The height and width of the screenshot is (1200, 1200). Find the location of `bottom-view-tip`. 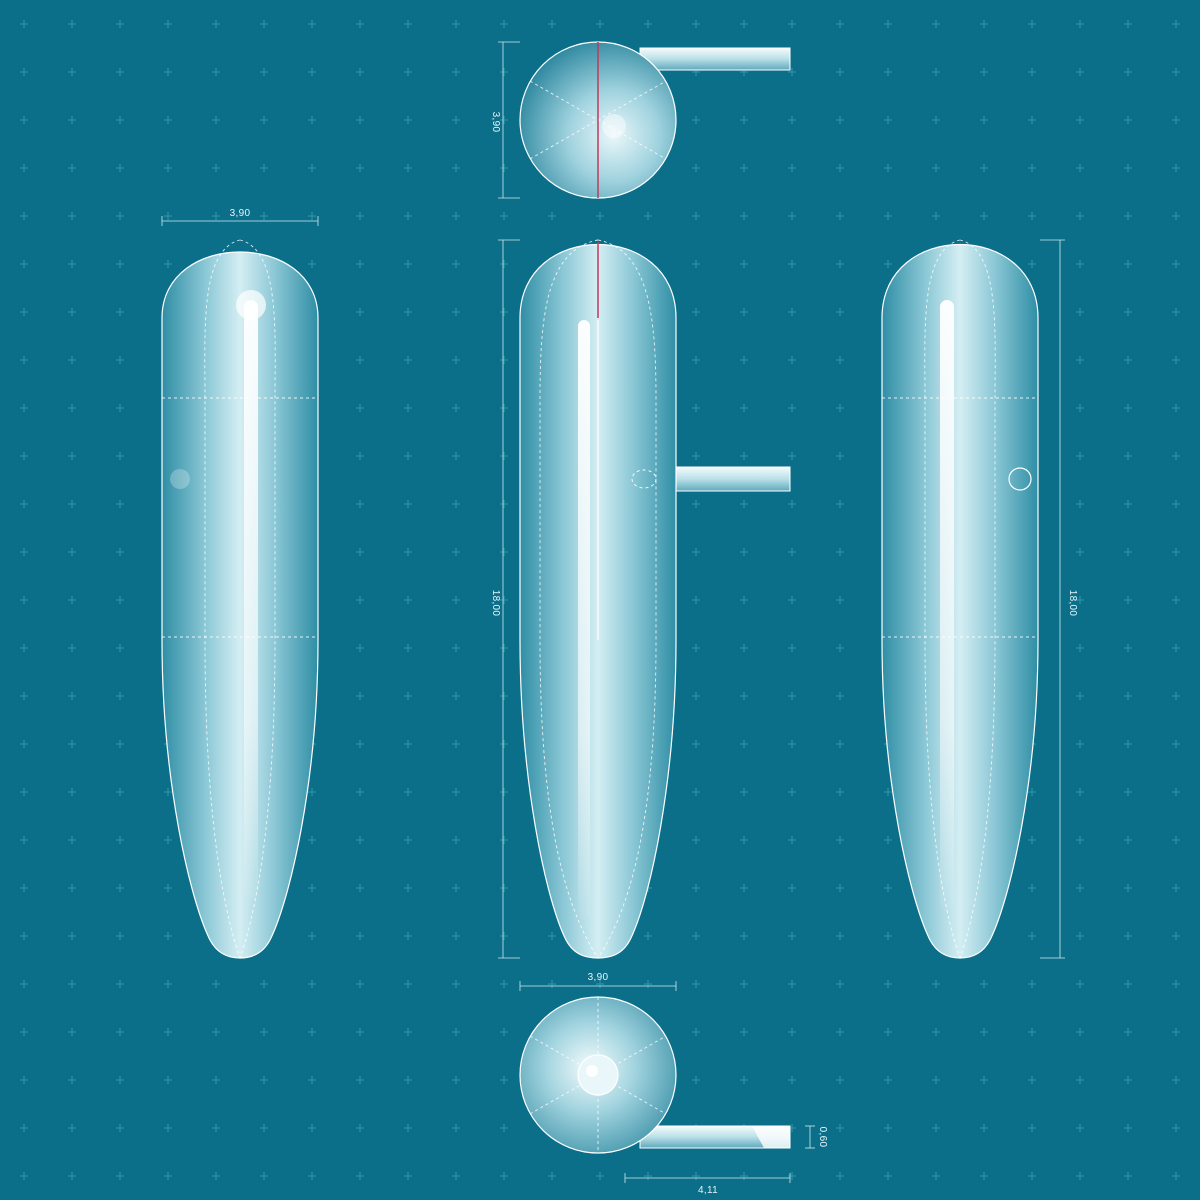

bottom-view-tip is located at coordinates (598, 1075).